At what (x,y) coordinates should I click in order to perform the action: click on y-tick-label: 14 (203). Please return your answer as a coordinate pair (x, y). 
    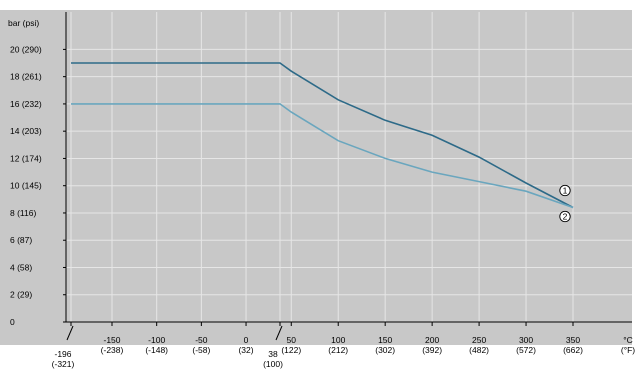
    Looking at the image, I should click on (26, 131).